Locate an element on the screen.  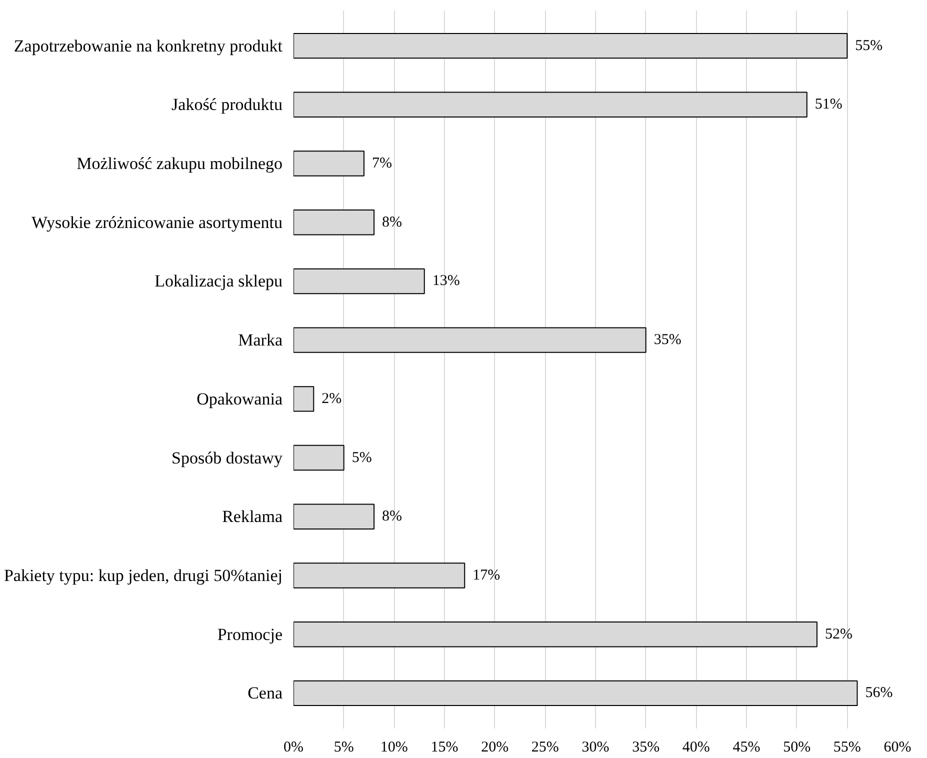
data-label: 55% is located at coordinates (869, 46).